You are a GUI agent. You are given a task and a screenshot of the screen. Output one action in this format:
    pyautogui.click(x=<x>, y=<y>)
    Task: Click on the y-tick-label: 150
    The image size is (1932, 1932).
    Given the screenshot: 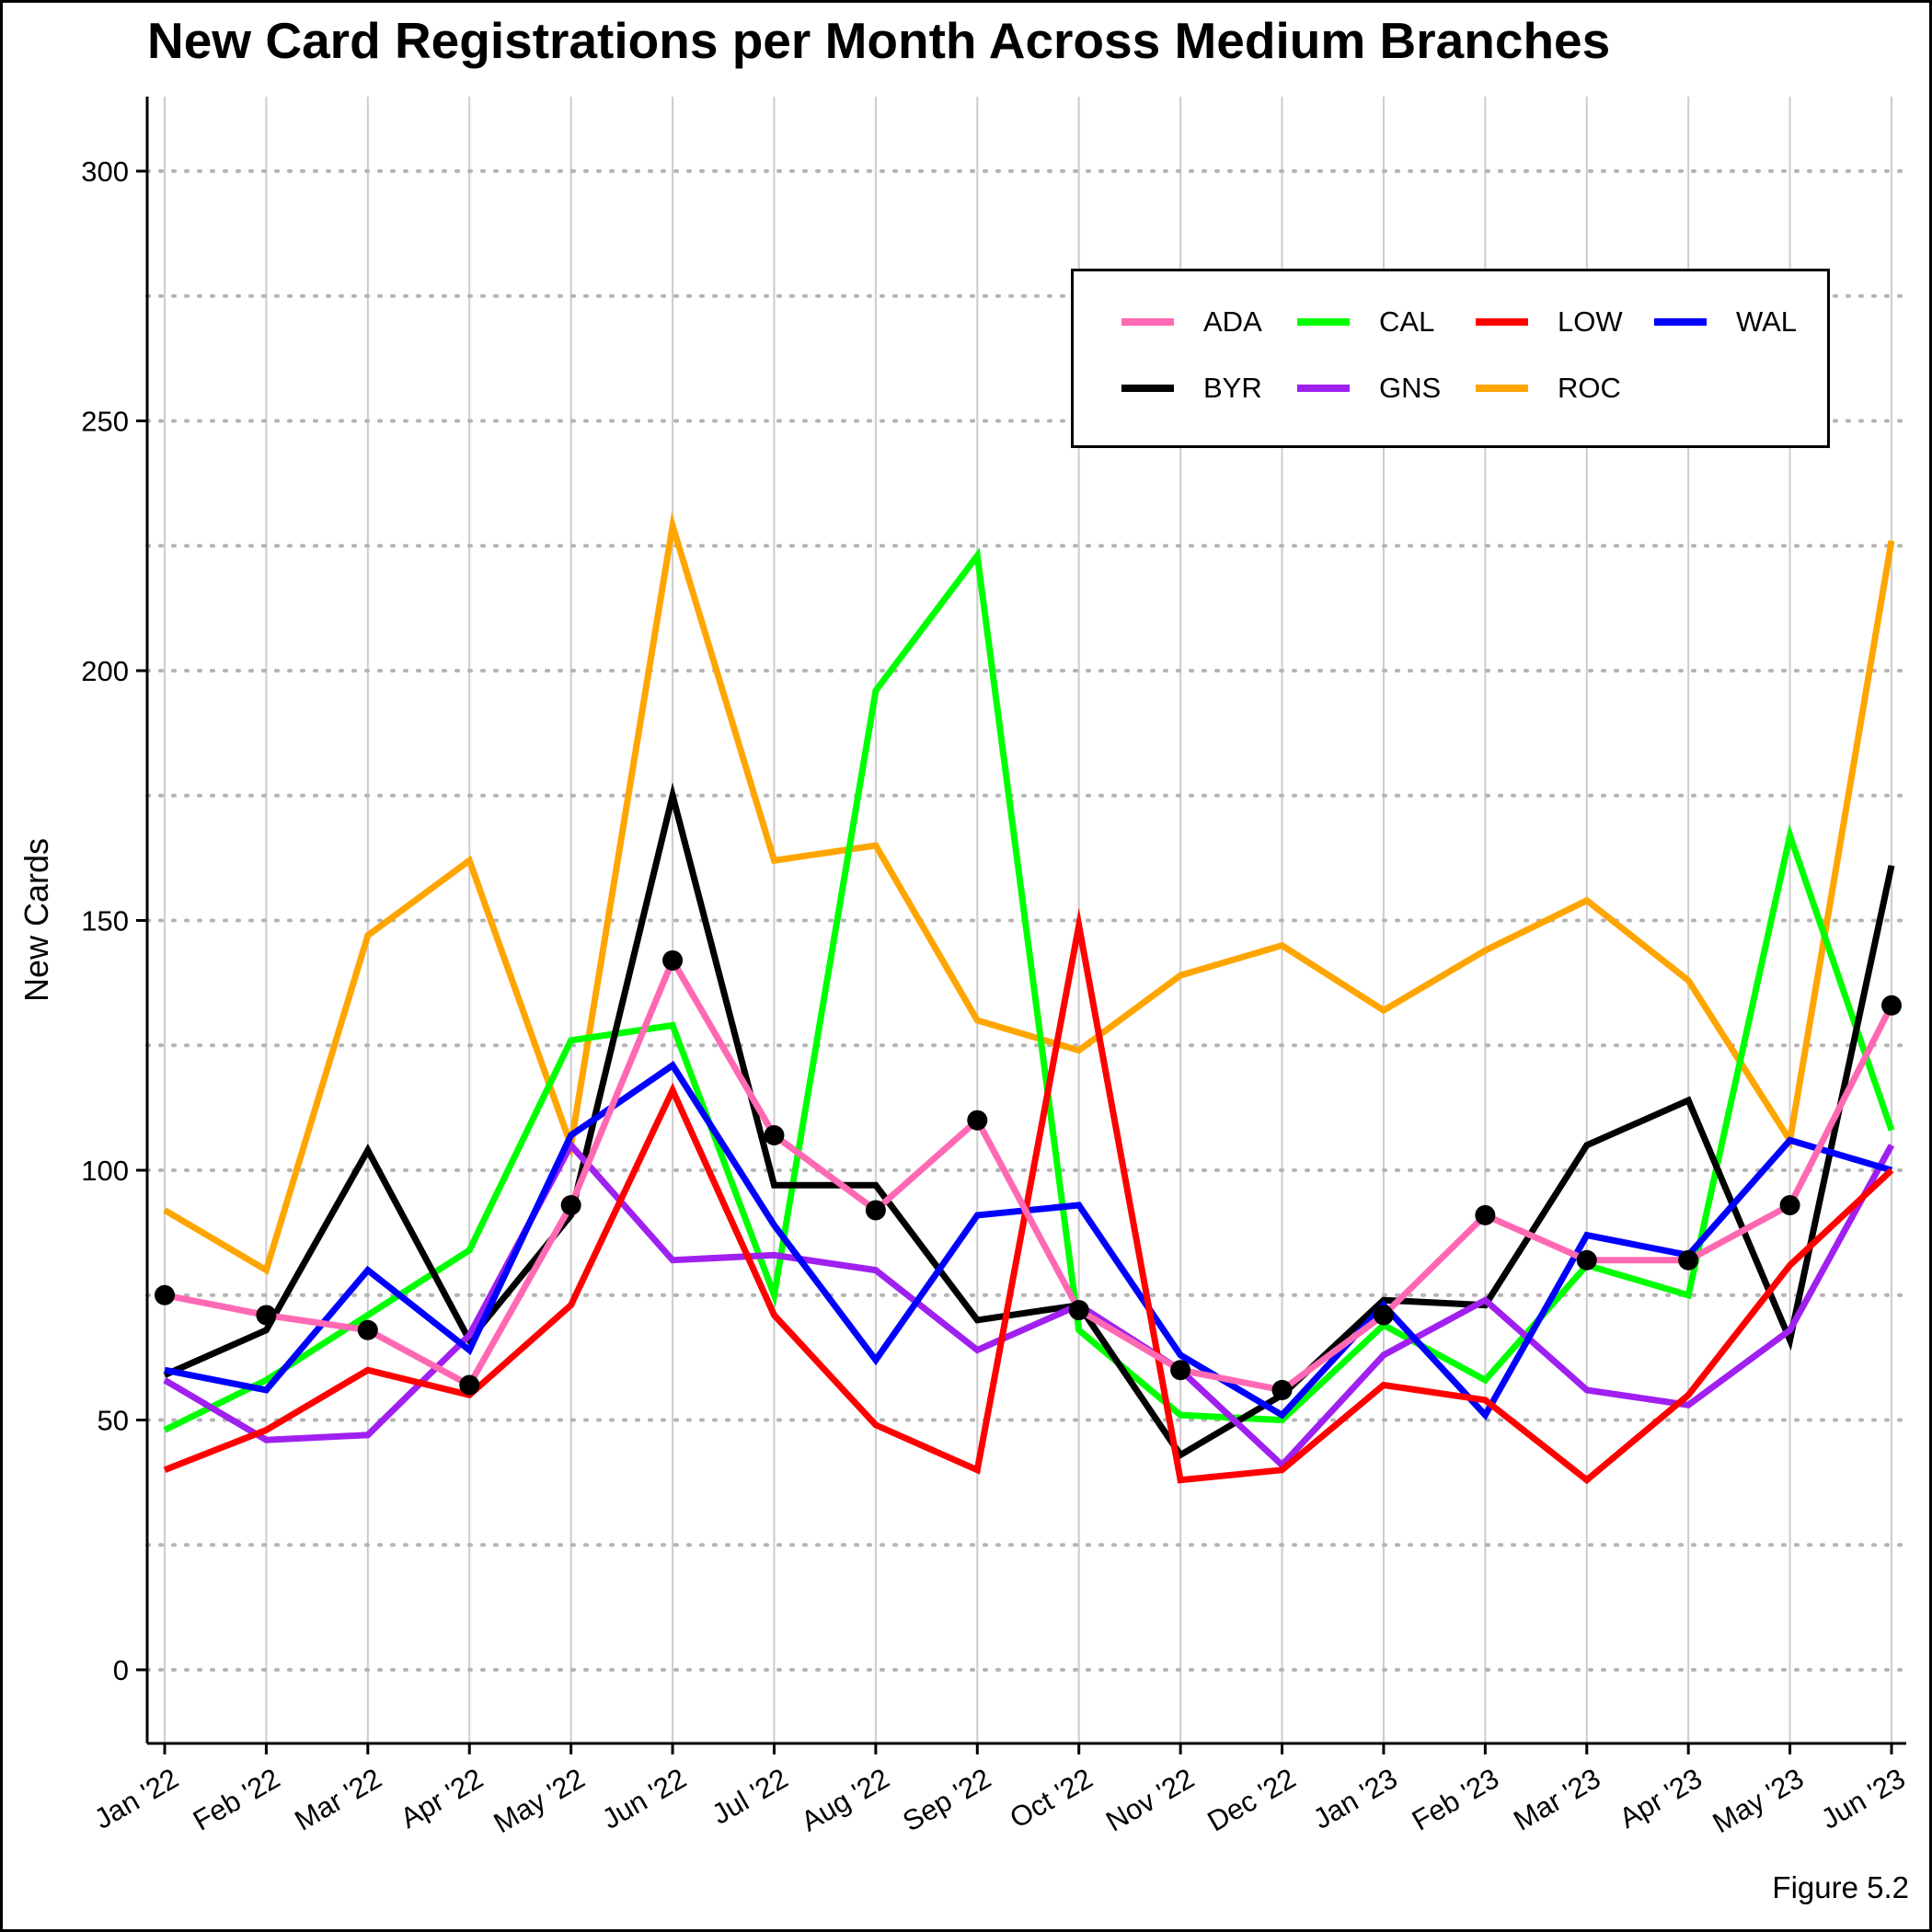 What is the action you would take?
    pyautogui.click(x=105, y=921)
    